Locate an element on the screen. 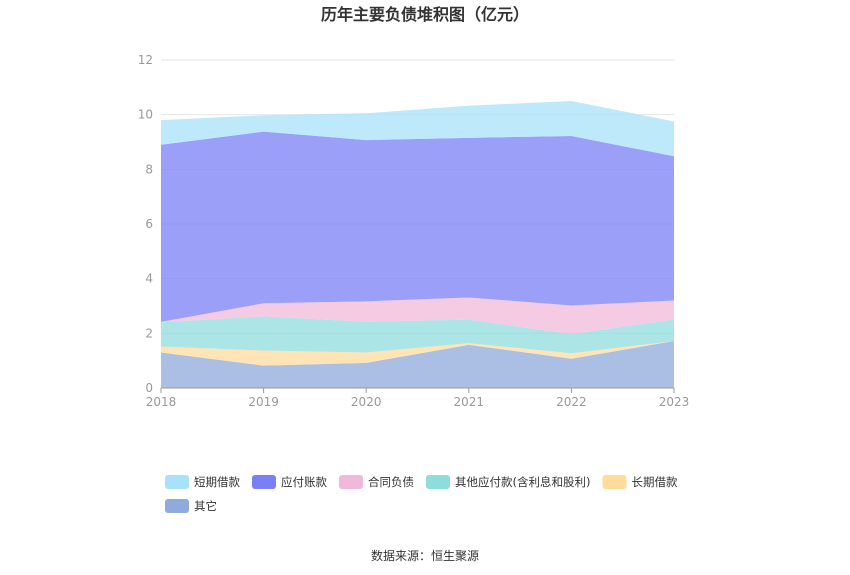 This screenshot has height=575, width=850. legend-label: 其他应付款(含利息和股利) is located at coordinates (522, 482).